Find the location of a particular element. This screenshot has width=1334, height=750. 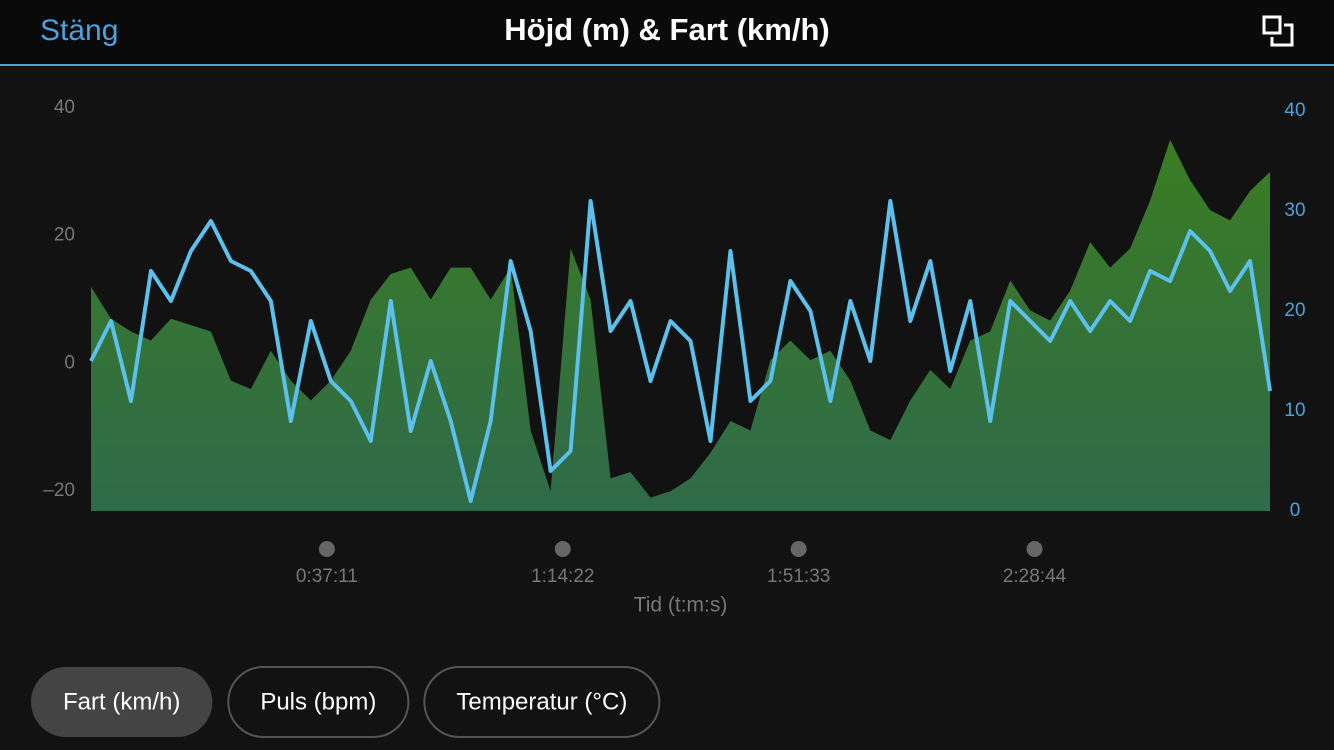

tab-label: Fart (km/h) is located at coordinates (121, 701).